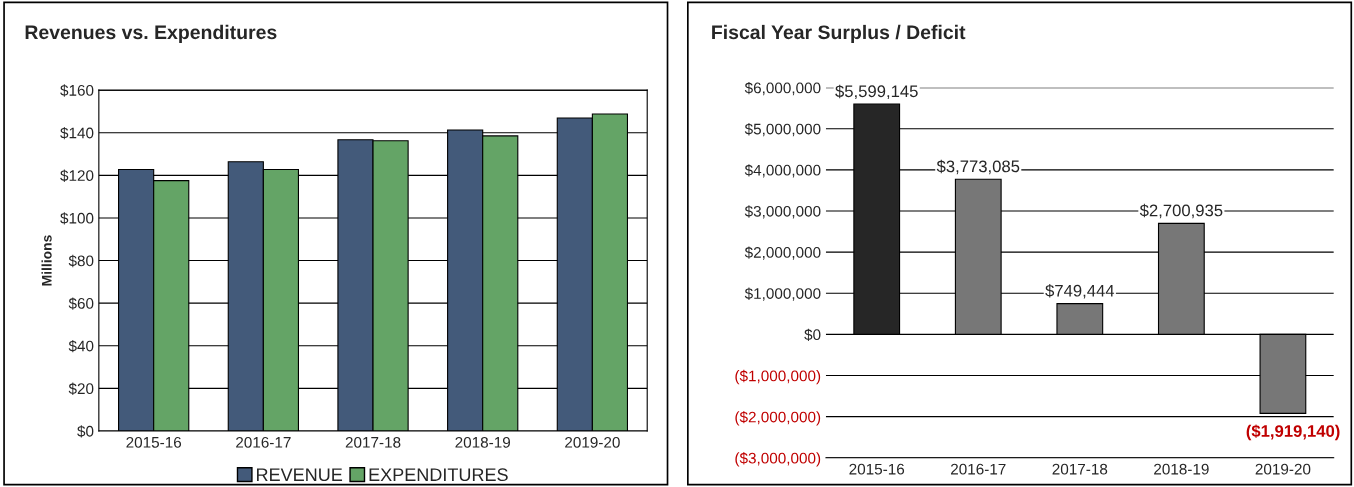 The image size is (1354, 487). Describe the element at coordinates (300, 475) in the screenshot. I see `legend-label: REVENUE` at that location.